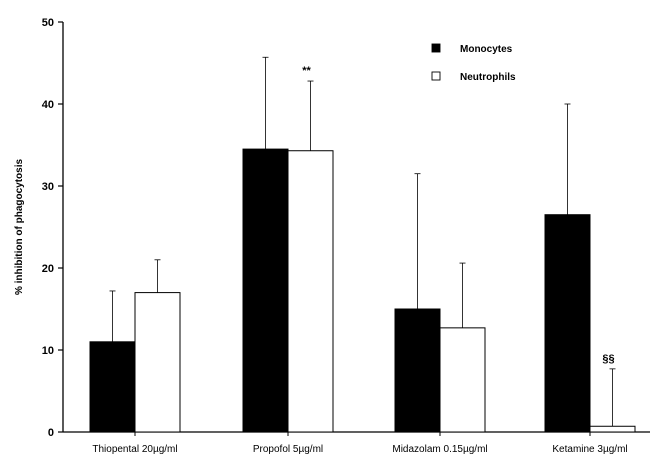  I want to click on x-tick-label: Midazolam 0.15µg/ml, so click(439, 449).